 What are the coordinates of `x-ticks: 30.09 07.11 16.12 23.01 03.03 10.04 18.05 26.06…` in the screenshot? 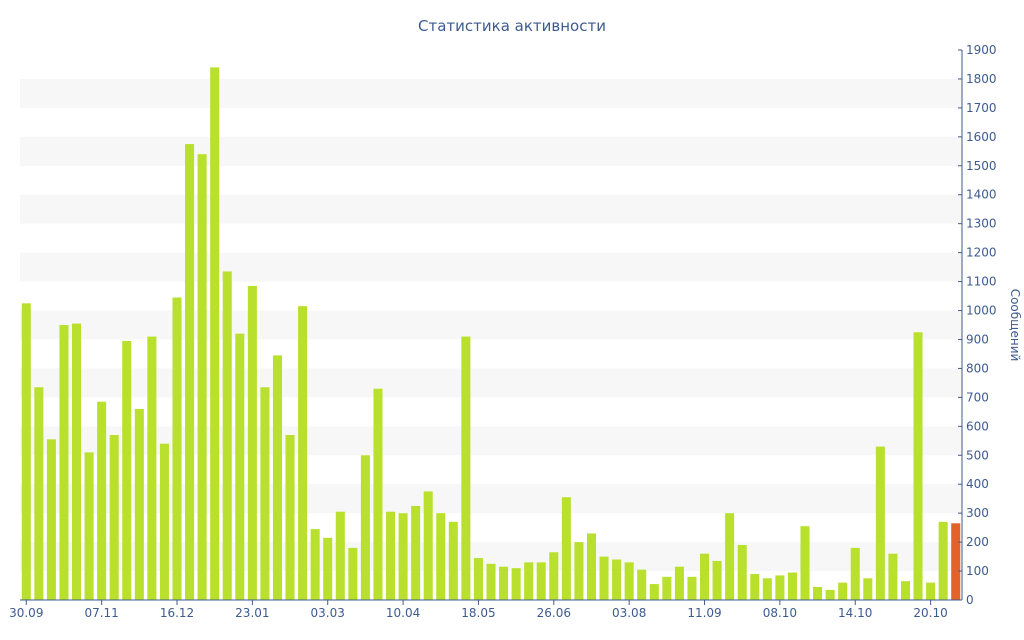 It's located at (478, 610).